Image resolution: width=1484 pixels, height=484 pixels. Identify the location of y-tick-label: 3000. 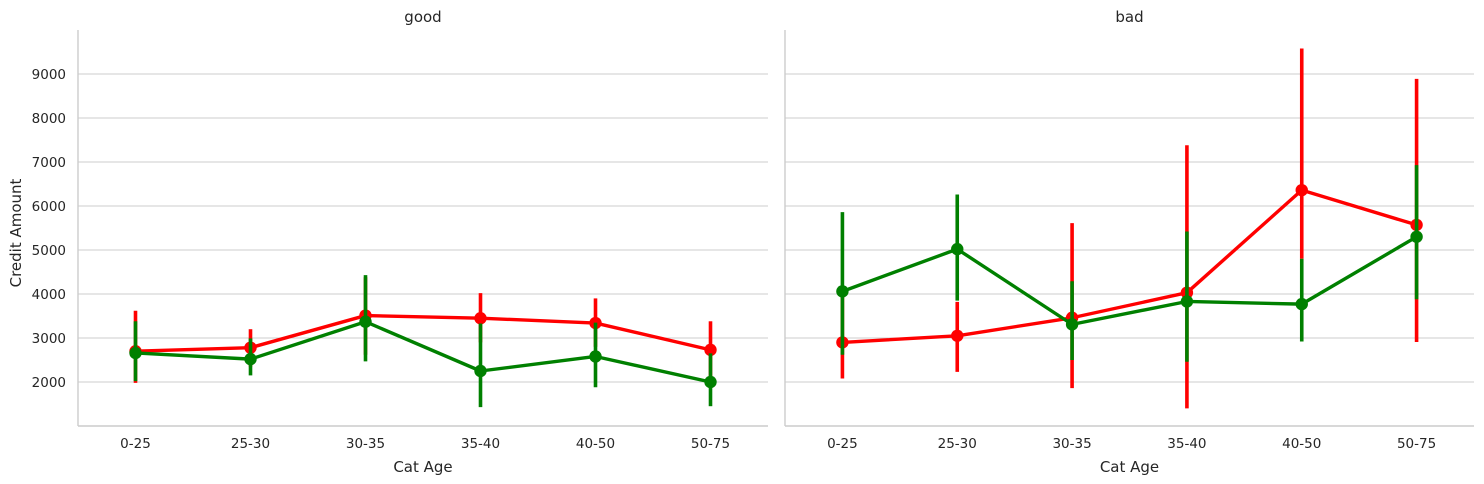
(49, 339).